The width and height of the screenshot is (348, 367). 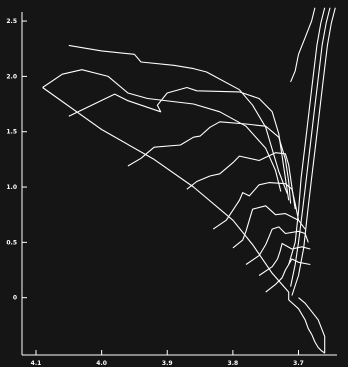 I want to click on x-tick-label: 3.8, so click(x=233, y=363).